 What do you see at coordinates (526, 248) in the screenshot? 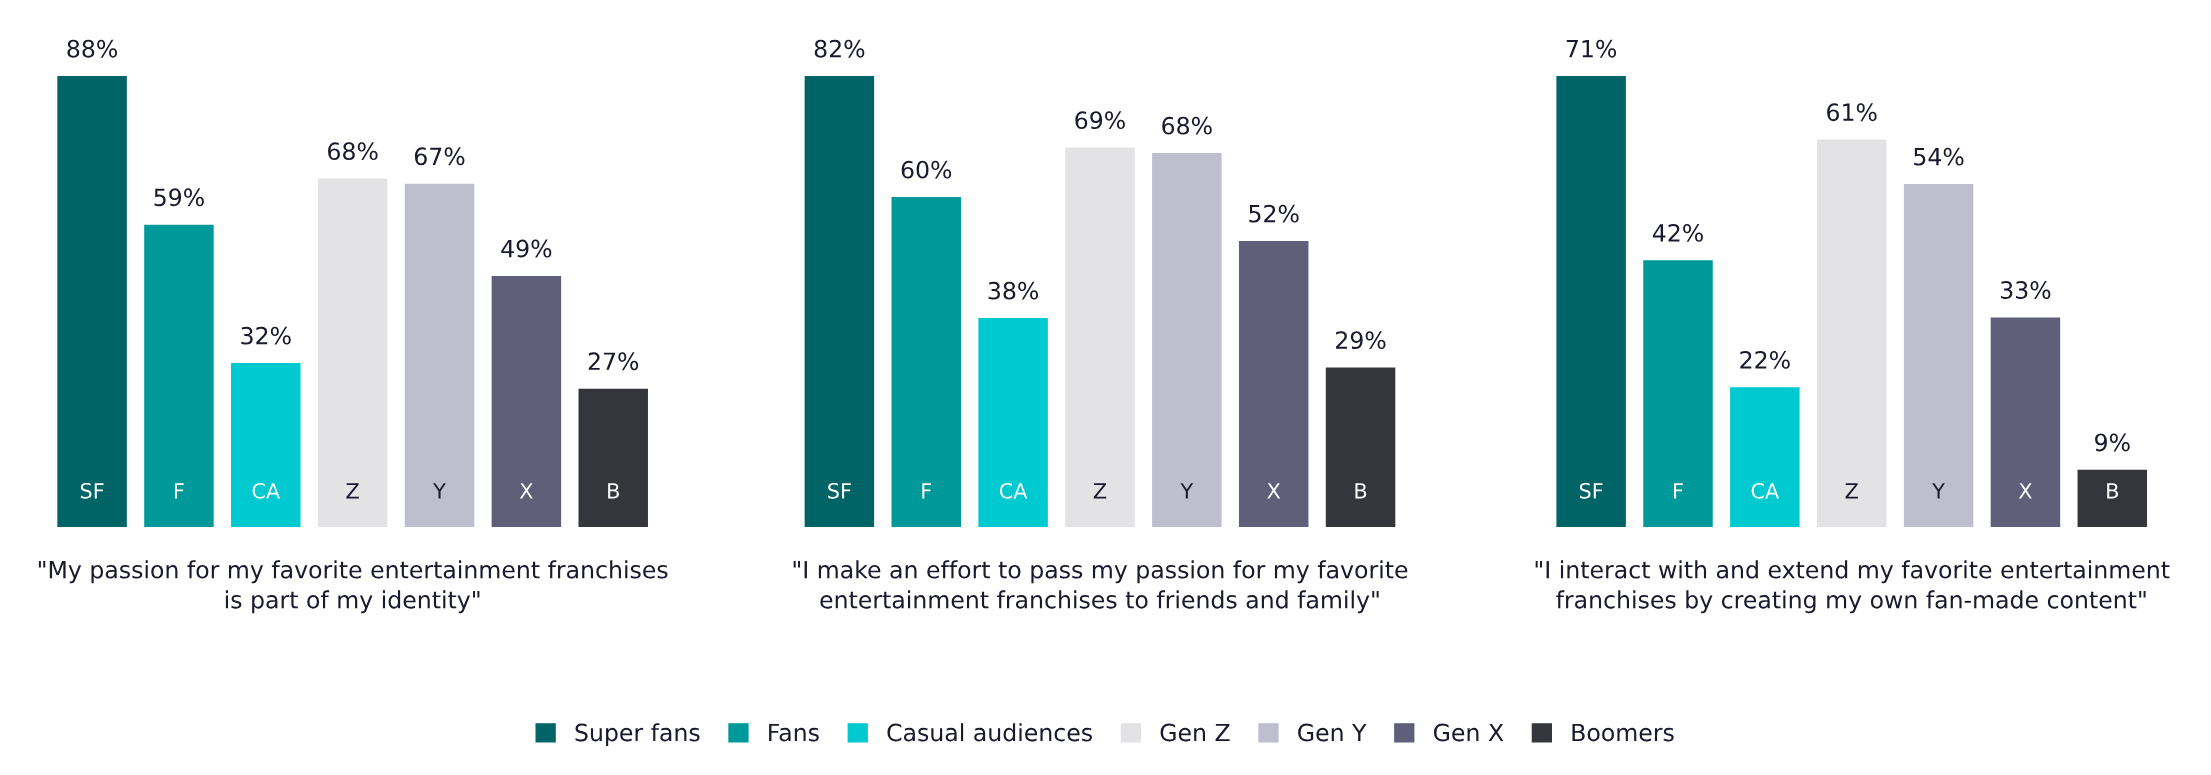
I see `data-label: 49%` at bounding box center [526, 248].